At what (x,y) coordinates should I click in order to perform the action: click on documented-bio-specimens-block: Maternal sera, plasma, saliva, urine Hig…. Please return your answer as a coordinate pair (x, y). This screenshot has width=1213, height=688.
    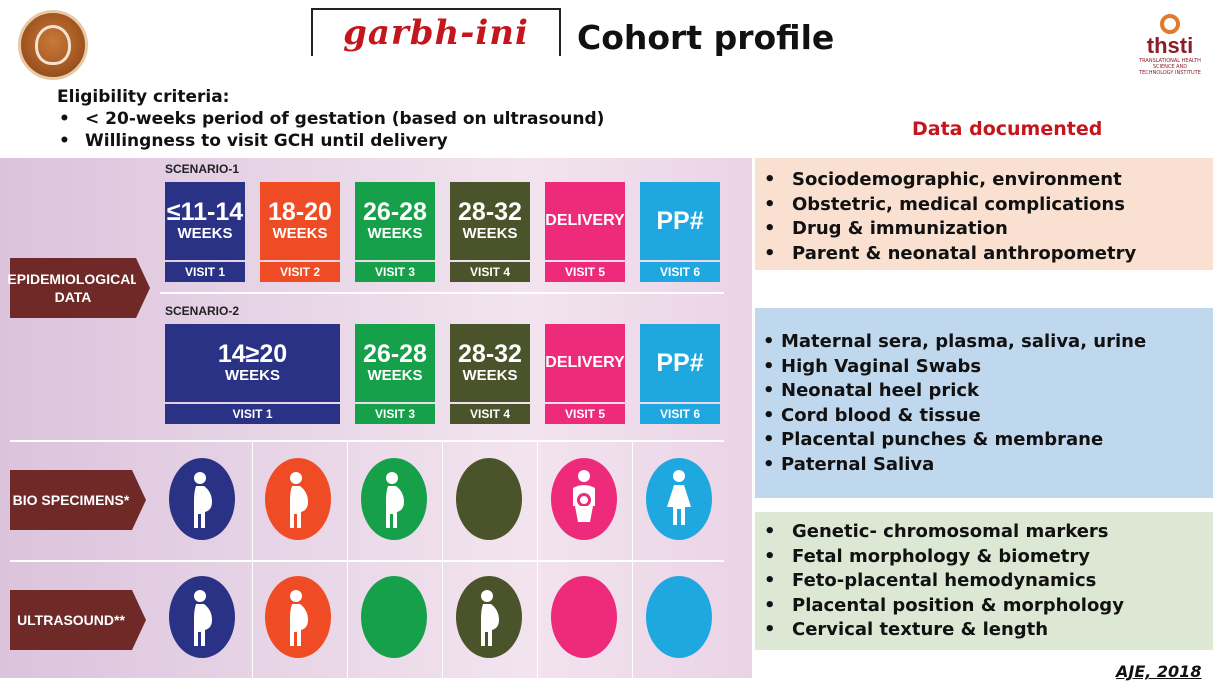
    Looking at the image, I should click on (984, 403).